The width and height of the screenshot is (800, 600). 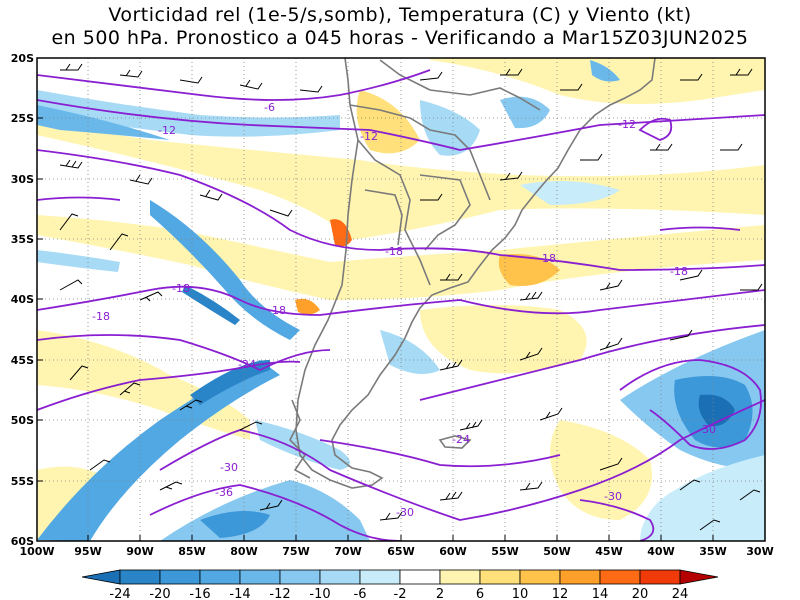 I want to click on lat-label: 25S, so click(x=22, y=118).